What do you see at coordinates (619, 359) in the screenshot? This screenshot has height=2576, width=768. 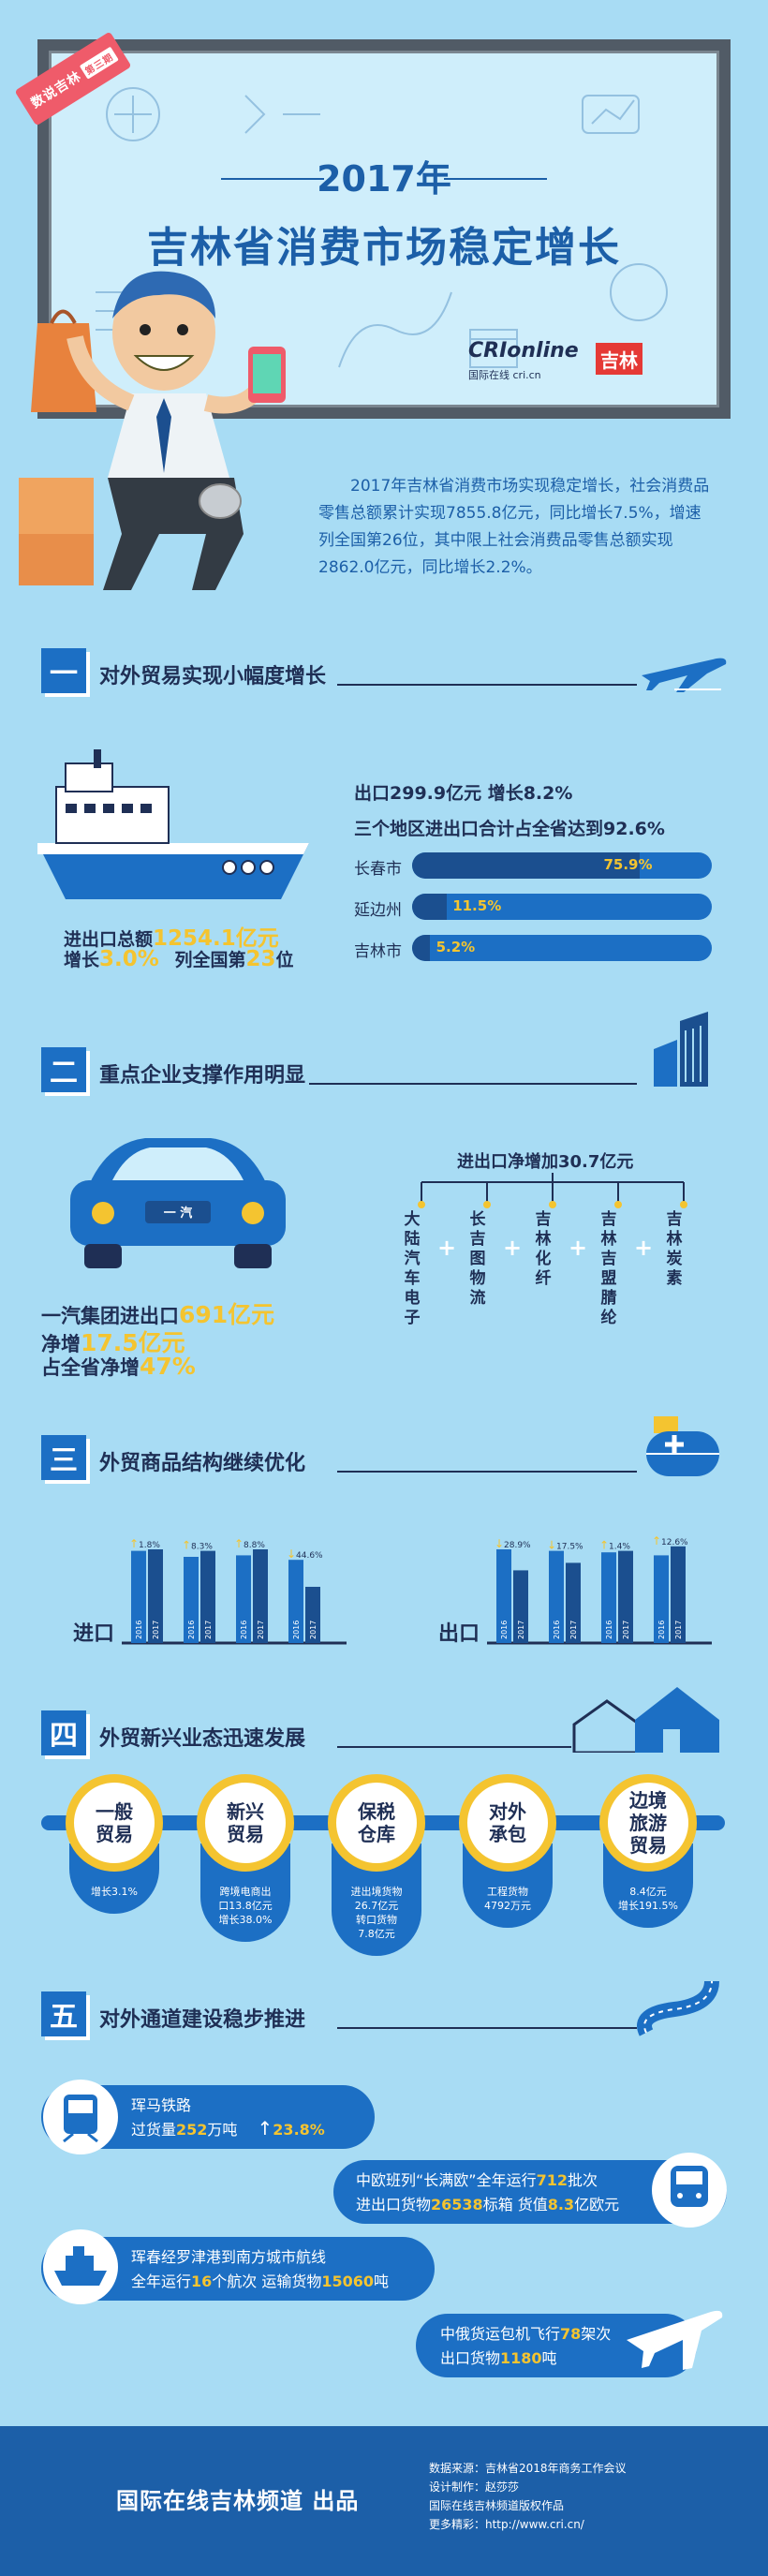 I see `region-logo: 吉林` at bounding box center [619, 359].